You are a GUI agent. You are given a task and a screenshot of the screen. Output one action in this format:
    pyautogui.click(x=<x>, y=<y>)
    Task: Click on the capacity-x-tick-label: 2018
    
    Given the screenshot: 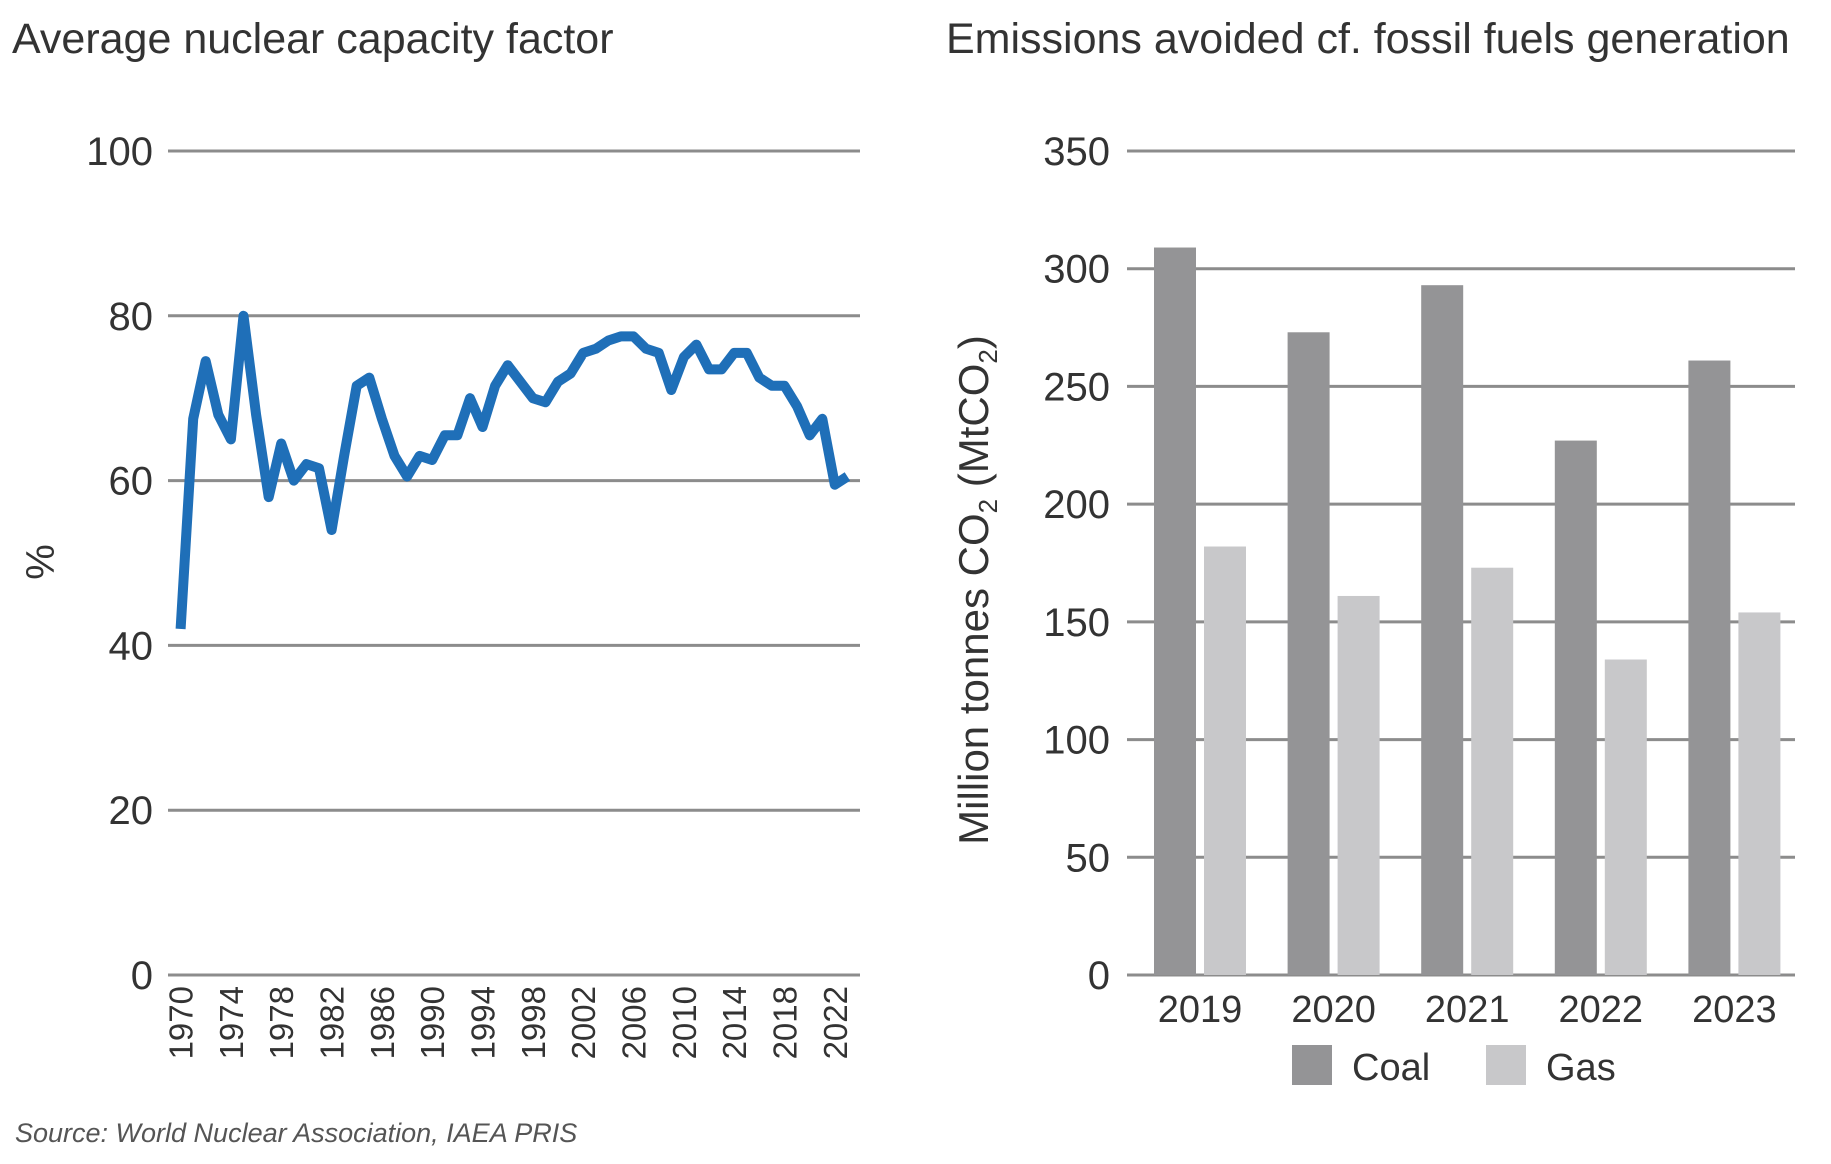 What is the action you would take?
    pyautogui.click(x=785, y=1022)
    